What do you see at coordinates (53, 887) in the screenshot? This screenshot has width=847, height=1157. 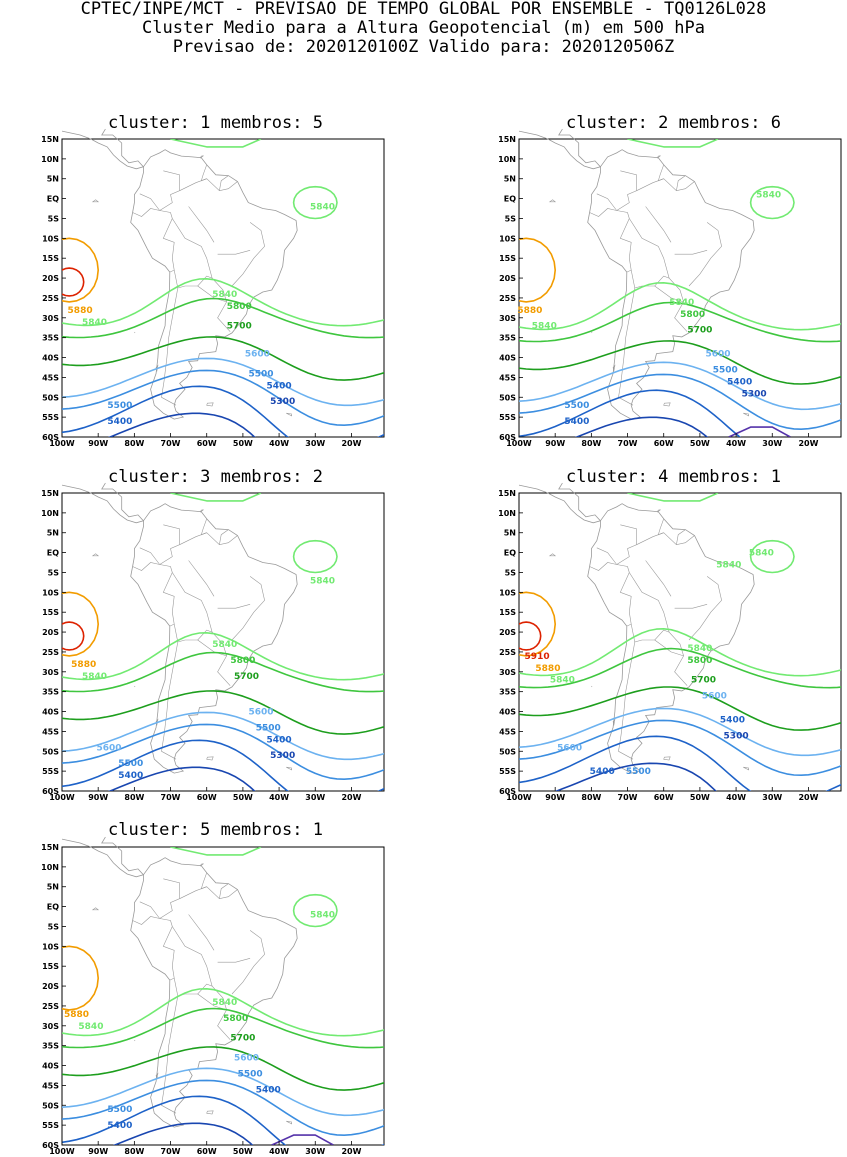 I see `lat-tick-label: 5N` at bounding box center [53, 887].